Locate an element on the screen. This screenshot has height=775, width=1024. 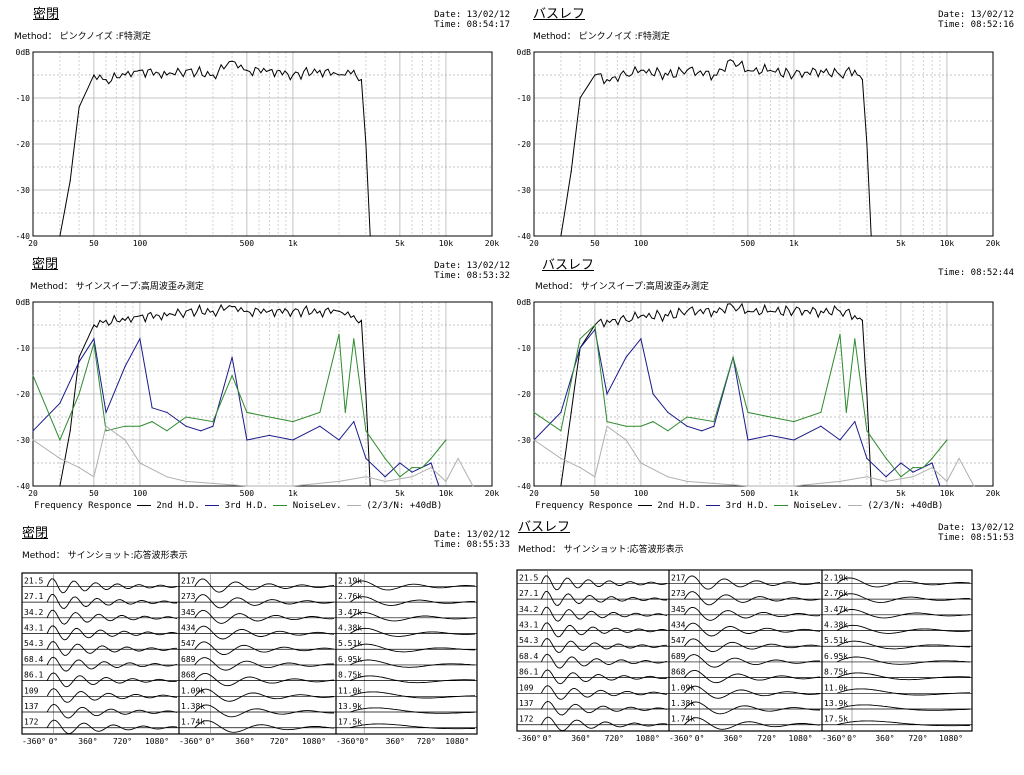
x-tick-label: 10k is located at coordinates (947, 493).